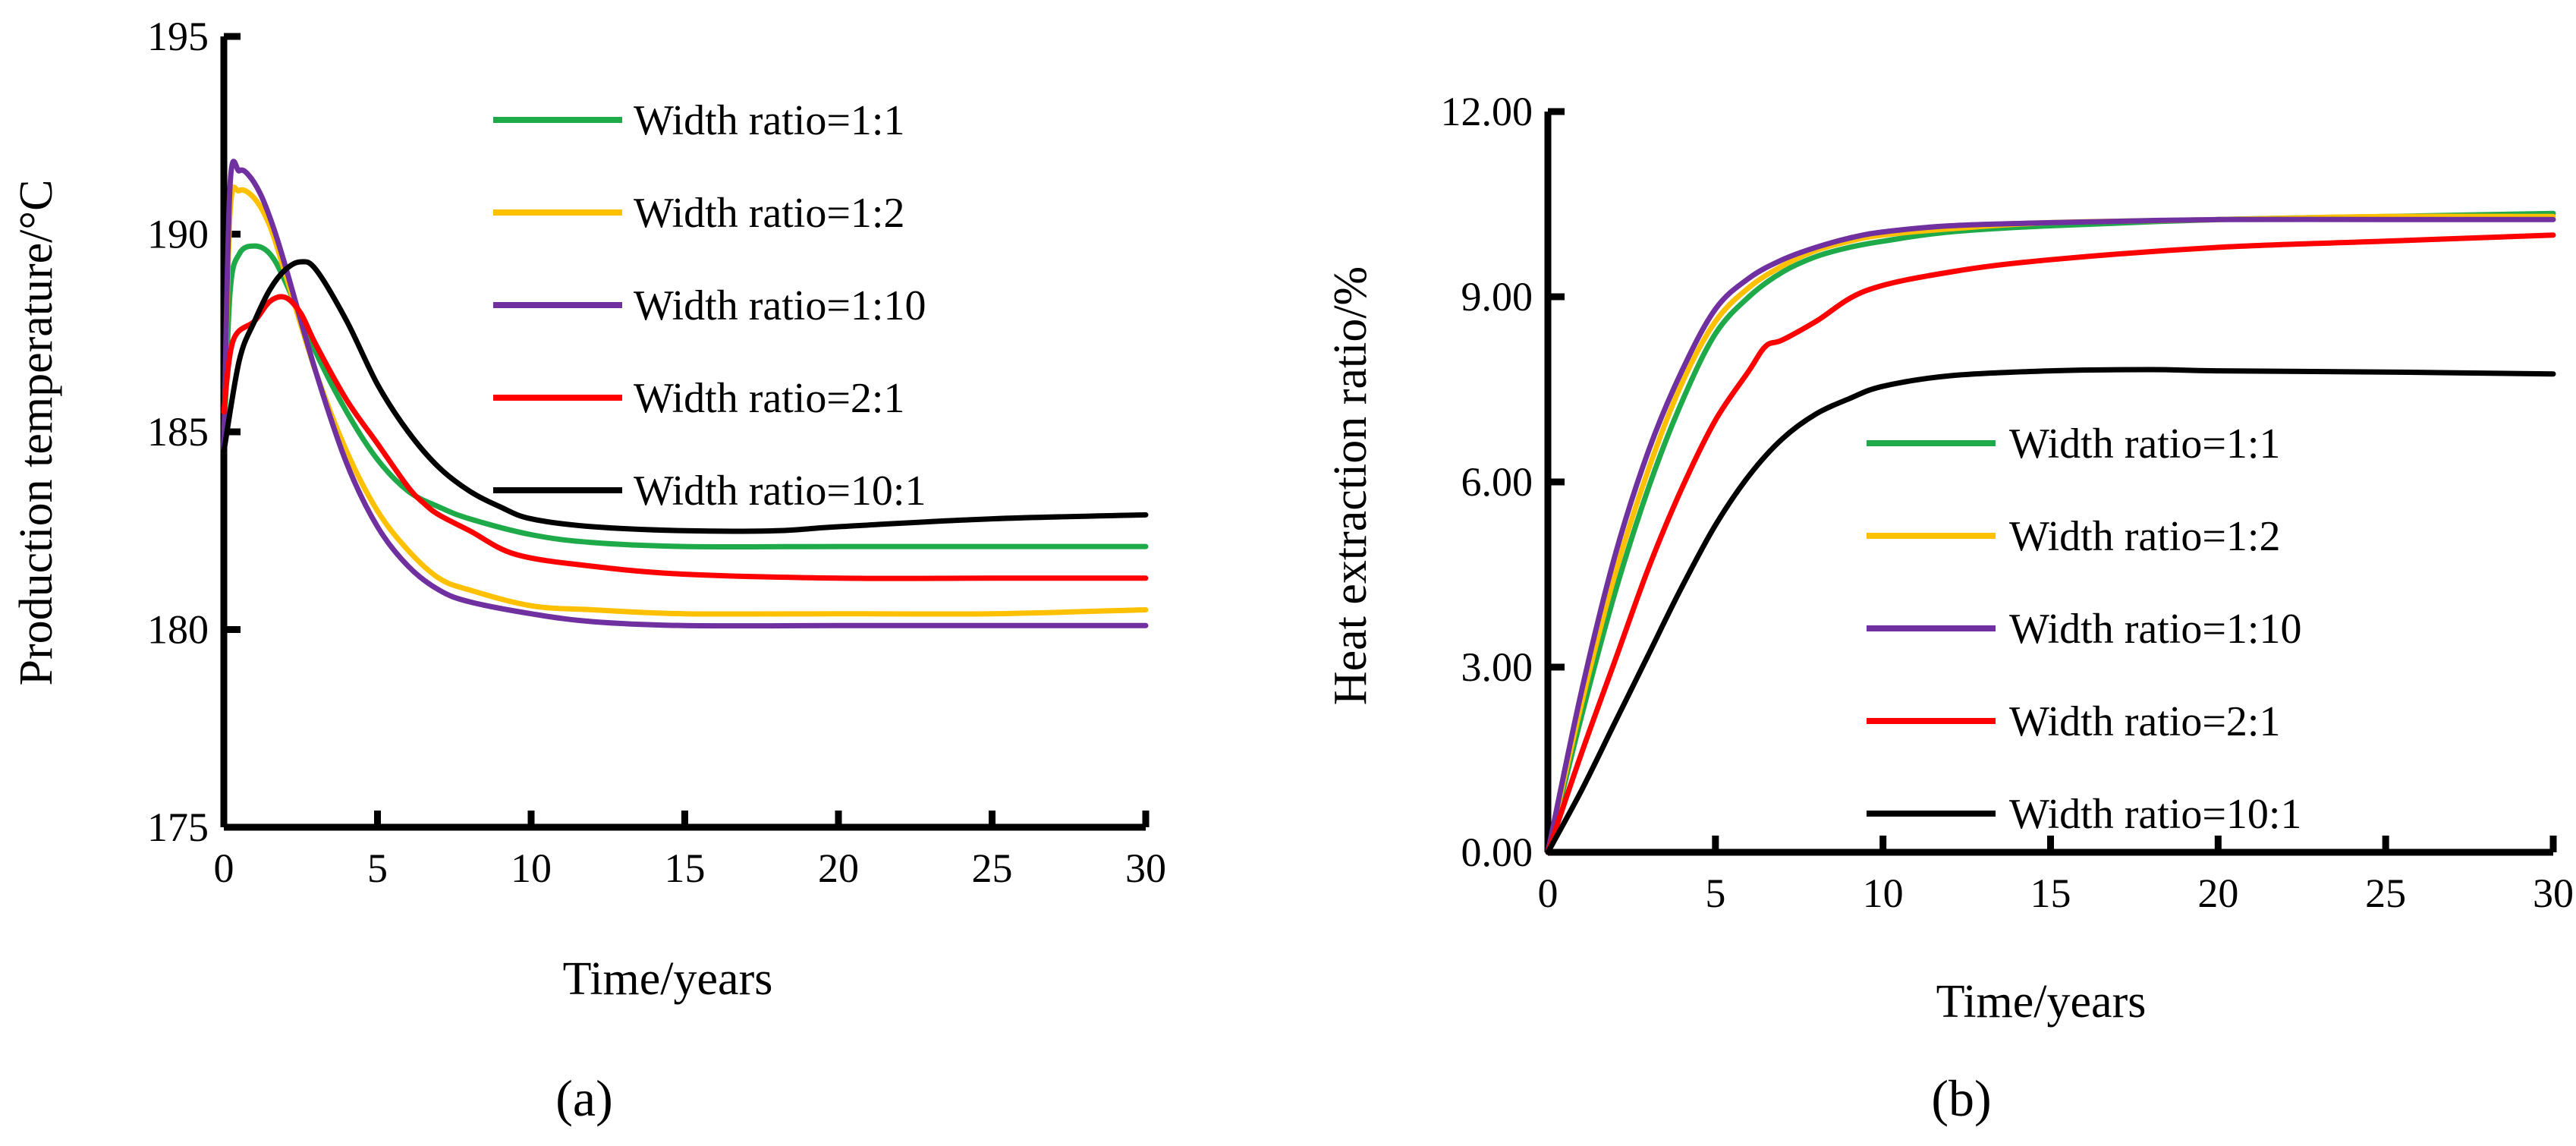  Describe the element at coordinates (178, 827) in the screenshot. I see `y-tick-label: 175` at that location.